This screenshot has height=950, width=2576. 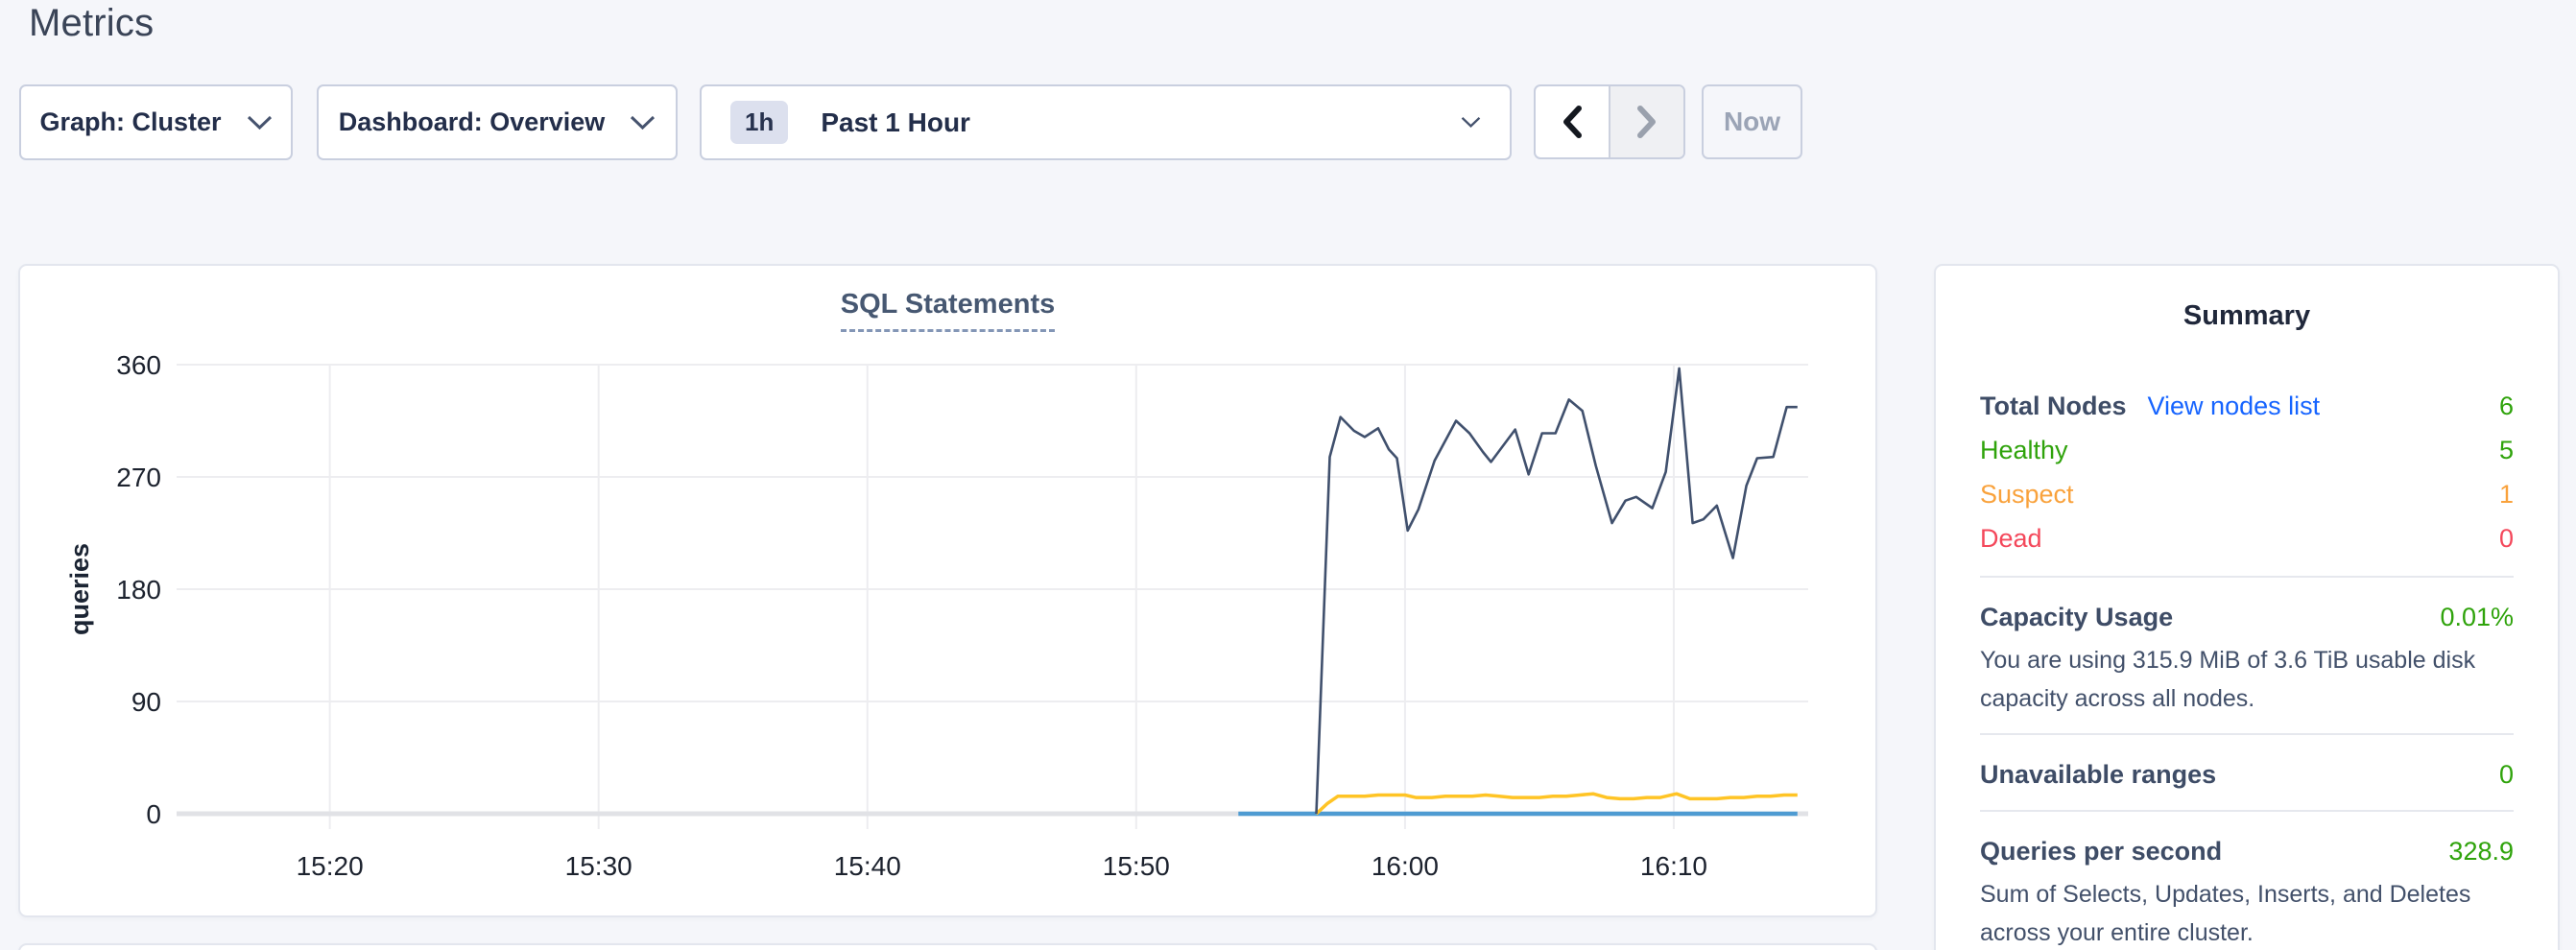 I want to click on x-tick-label: 15:50, so click(x=1136, y=866).